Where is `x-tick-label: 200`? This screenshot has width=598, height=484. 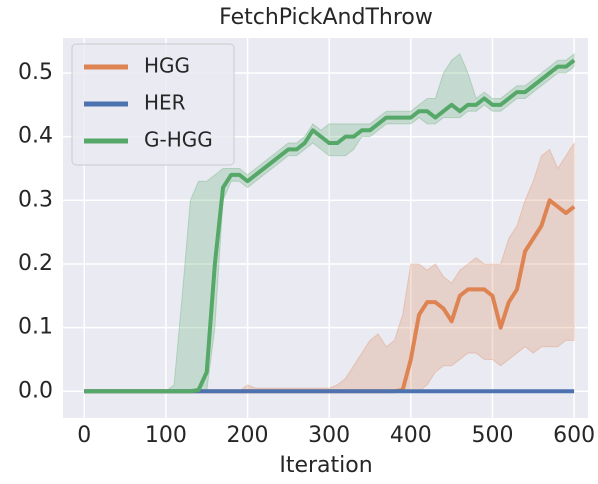
x-tick-label: 200 is located at coordinates (248, 435).